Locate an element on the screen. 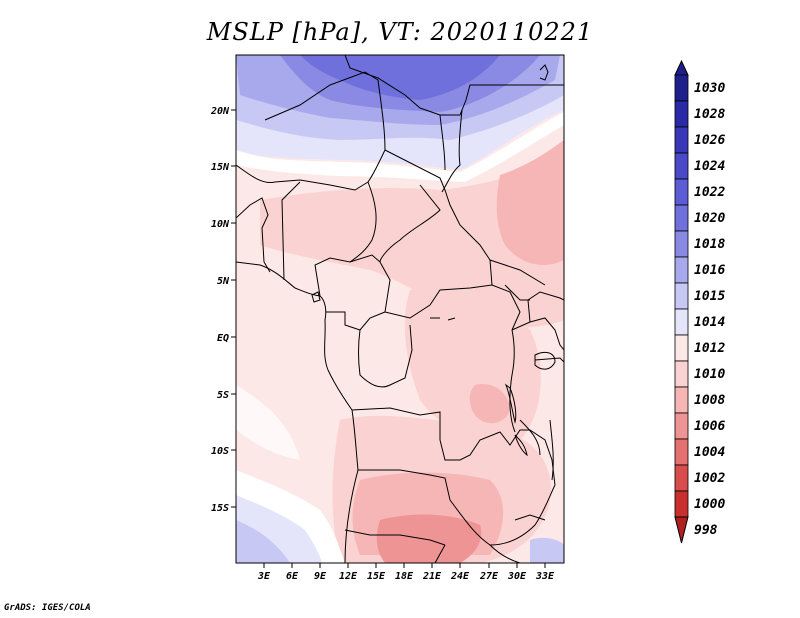 The image size is (800, 618). lon-label: 30E is located at coordinates (517, 576).